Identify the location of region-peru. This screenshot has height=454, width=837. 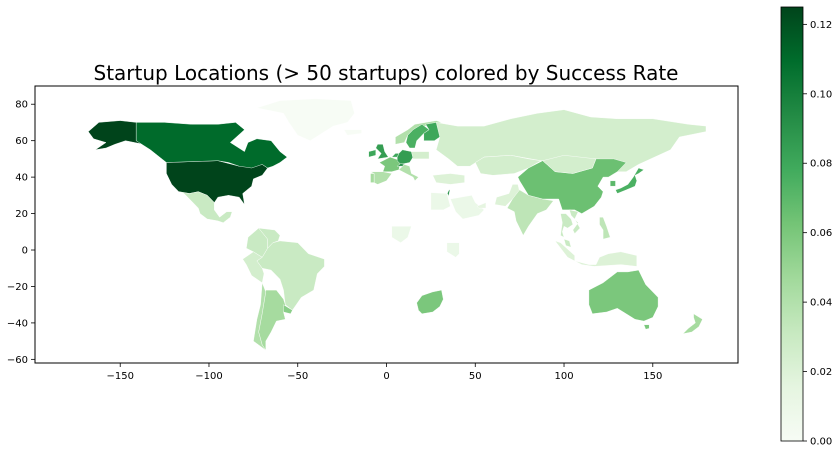
(253, 267).